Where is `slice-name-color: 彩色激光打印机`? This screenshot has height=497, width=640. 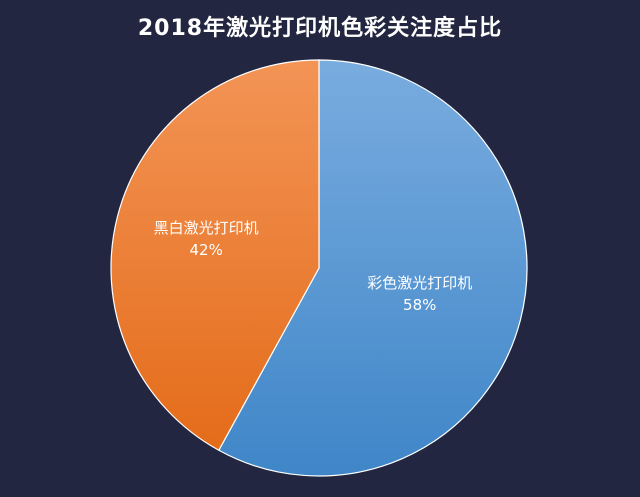 slice-name-color: 彩色激光打印机 is located at coordinates (420, 282).